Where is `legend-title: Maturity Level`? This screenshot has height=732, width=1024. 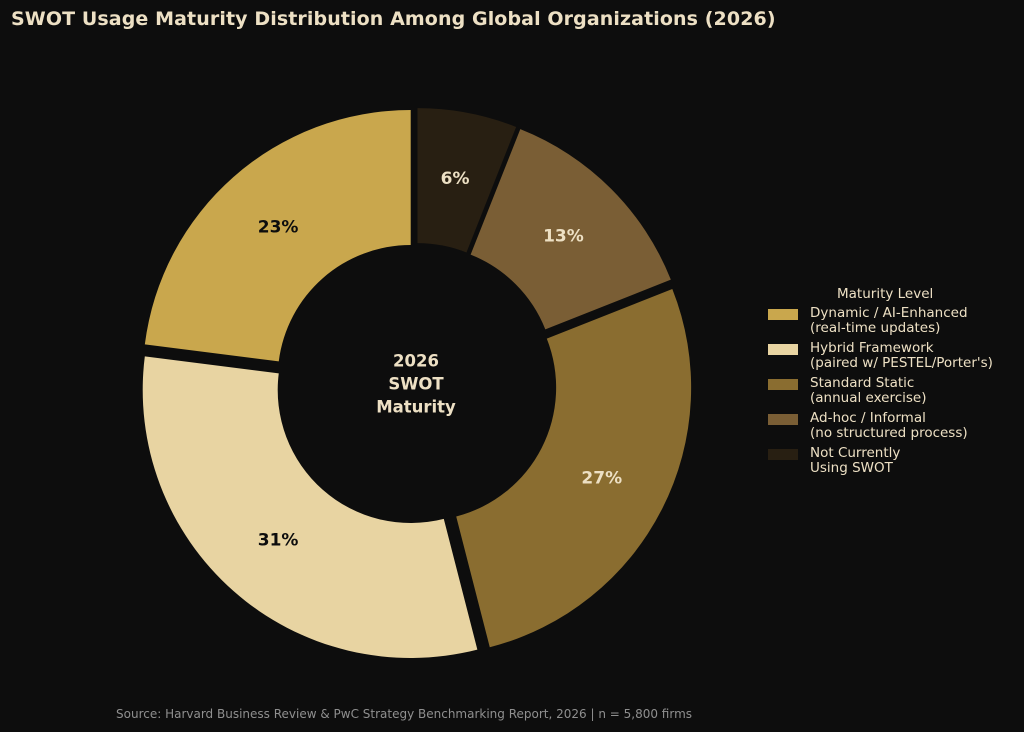 legend-title: Maturity Level is located at coordinates (885, 294).